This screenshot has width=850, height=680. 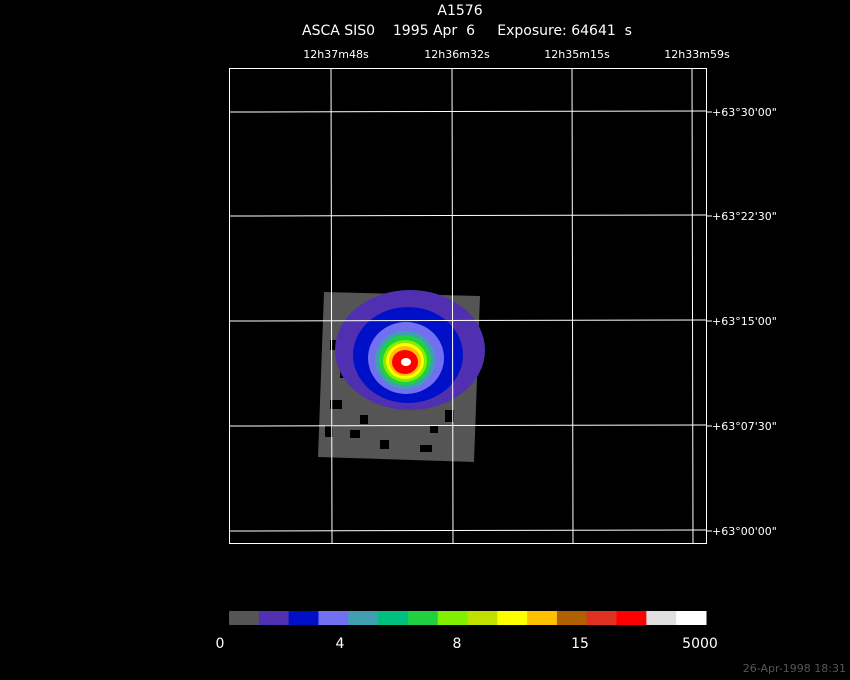 I want to click on subtitle: ASCA SIS0 1995 Apr 6 Exposure: 64641 s, so click(x=467, y=31).